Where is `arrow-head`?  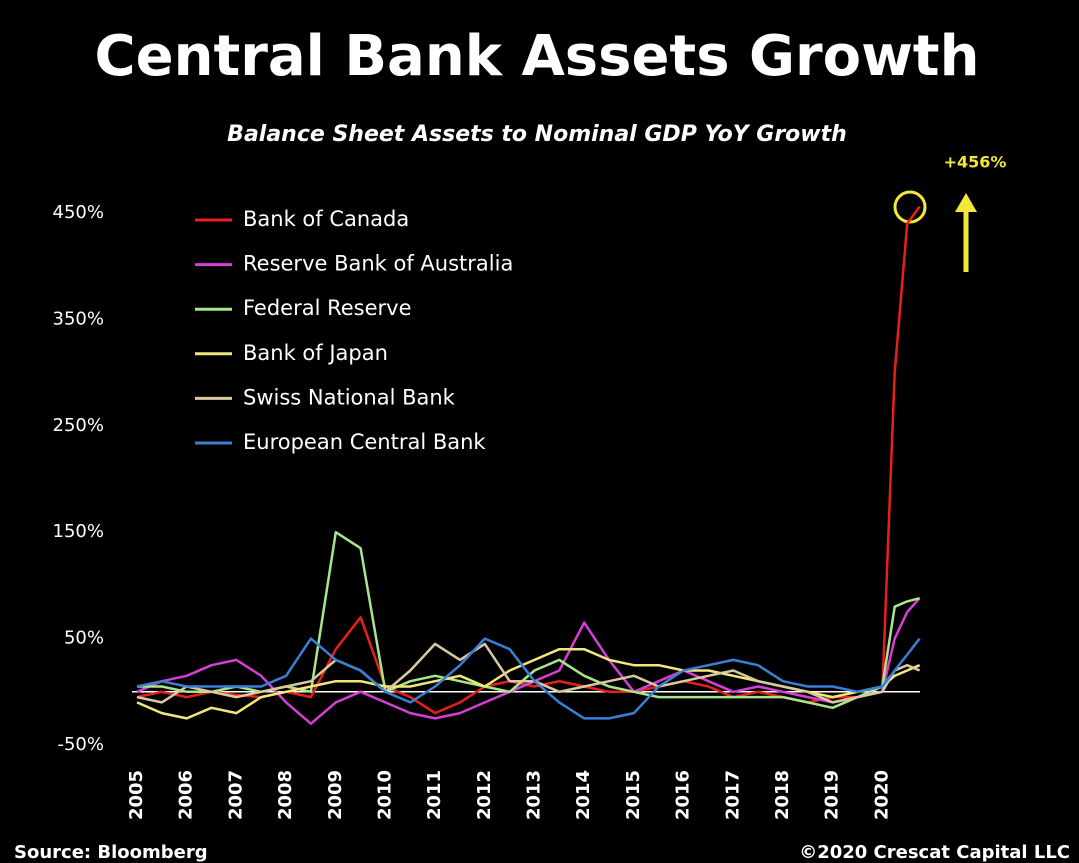 arrow-head is located at coordinates (966, 202).